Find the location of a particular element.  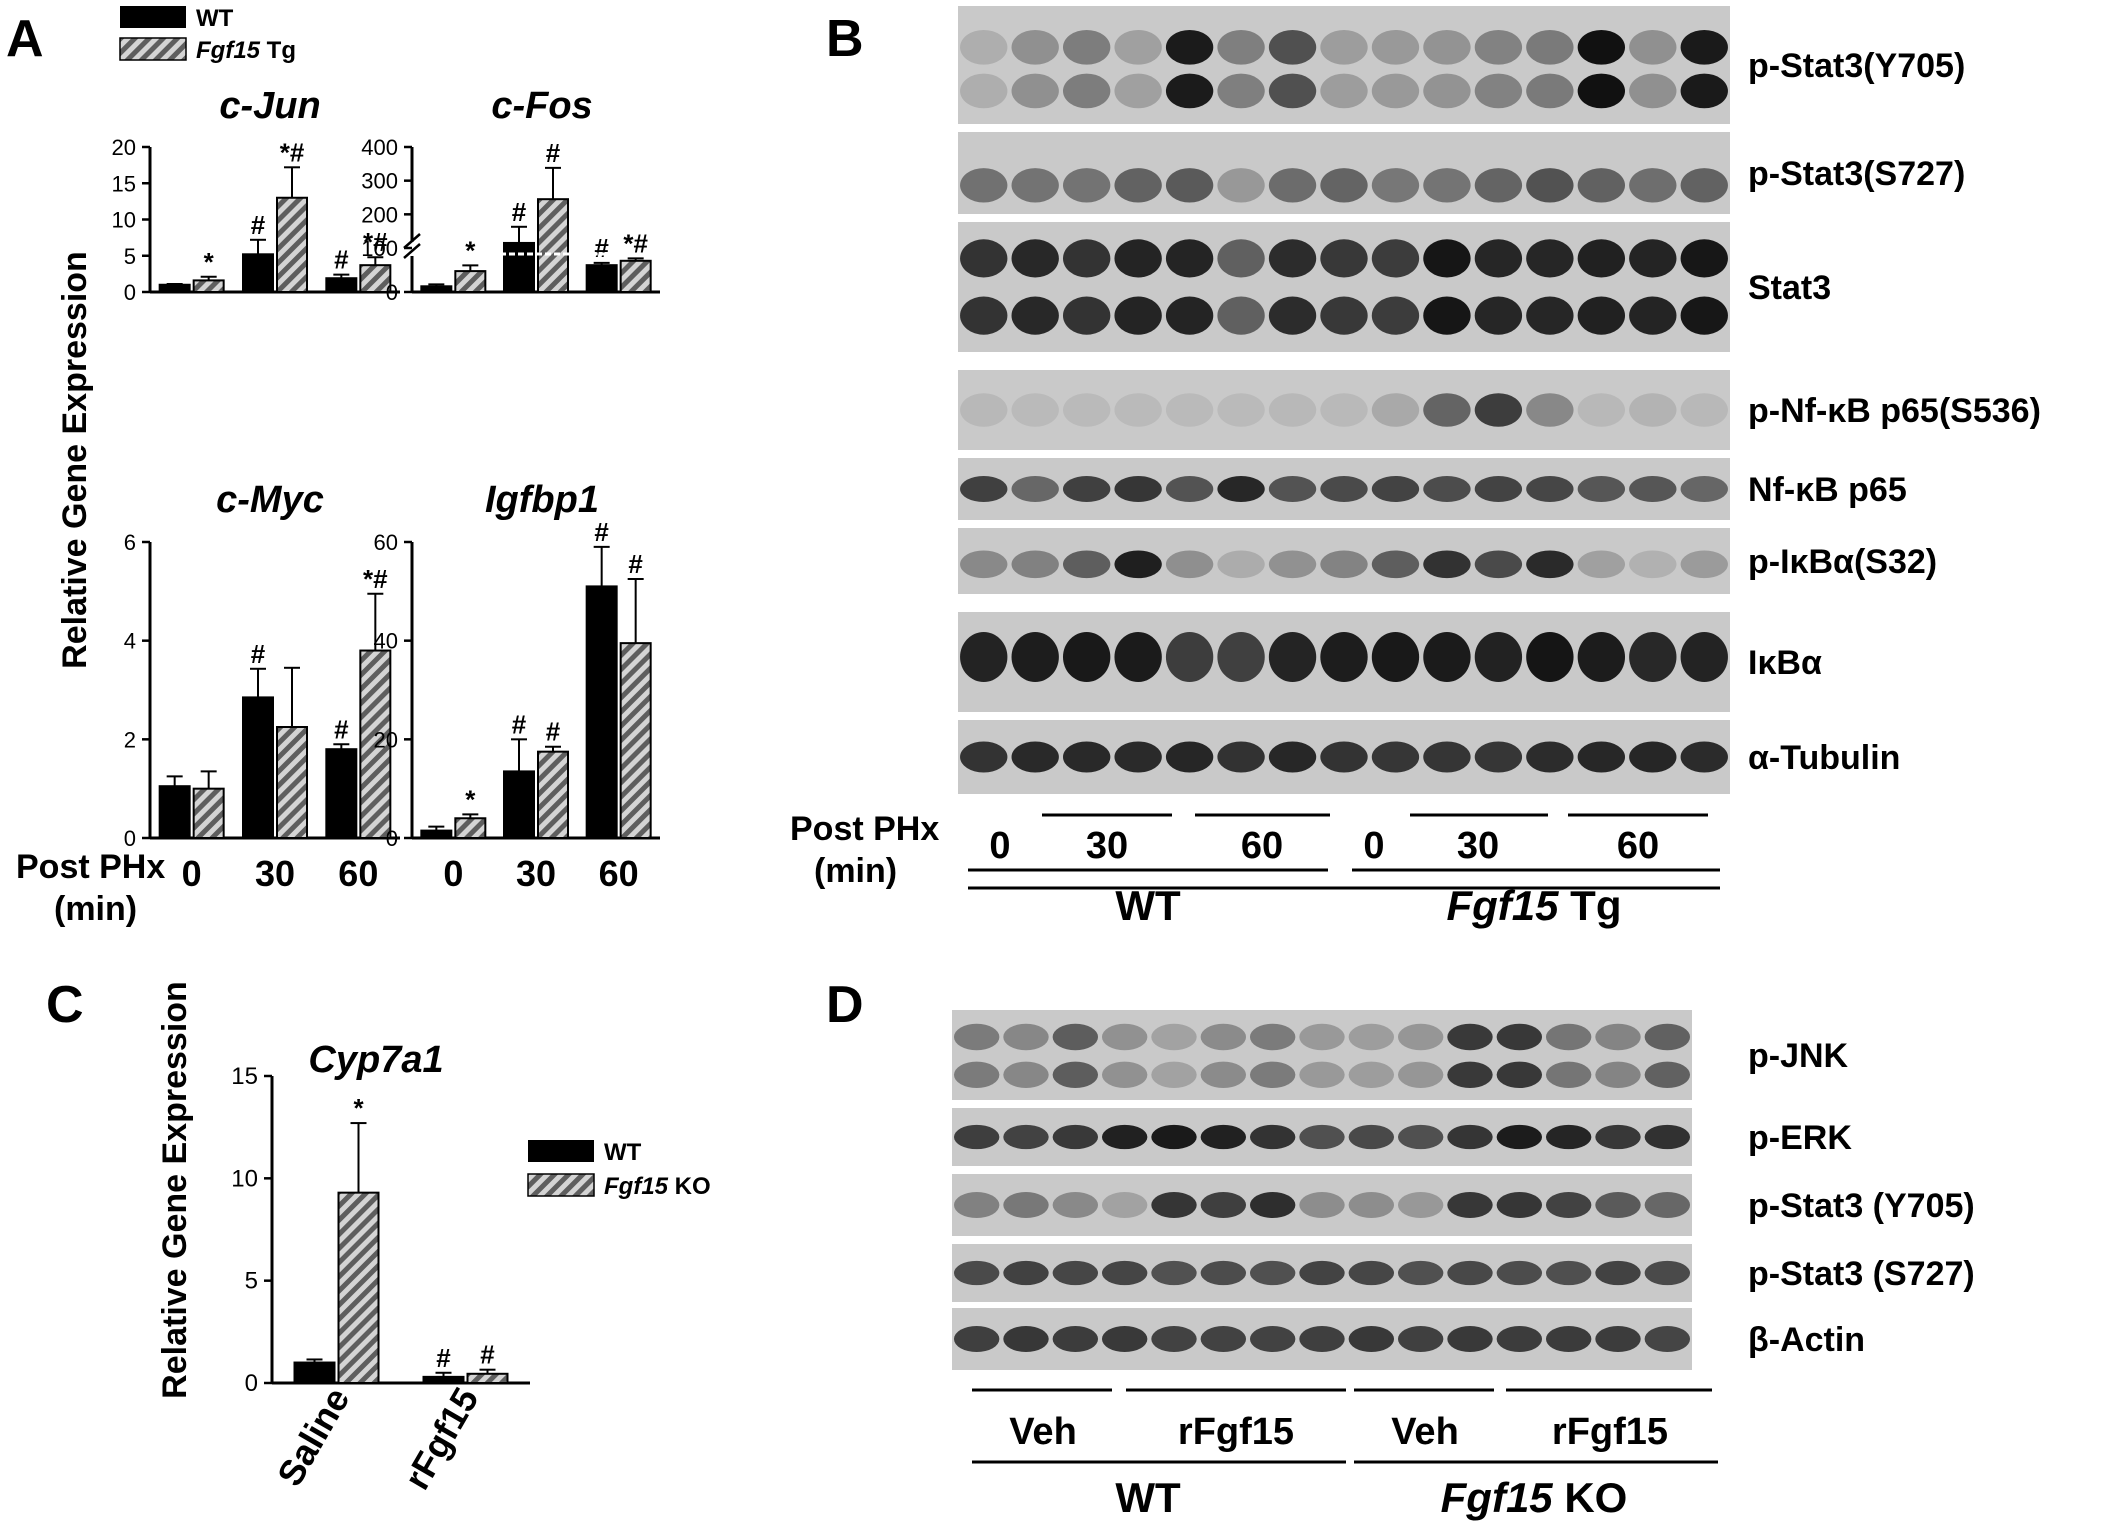

blot-label-p-nf-b-p65-s536: p-Nf-κB p65(S536) is located at coordinates (1894, 411).